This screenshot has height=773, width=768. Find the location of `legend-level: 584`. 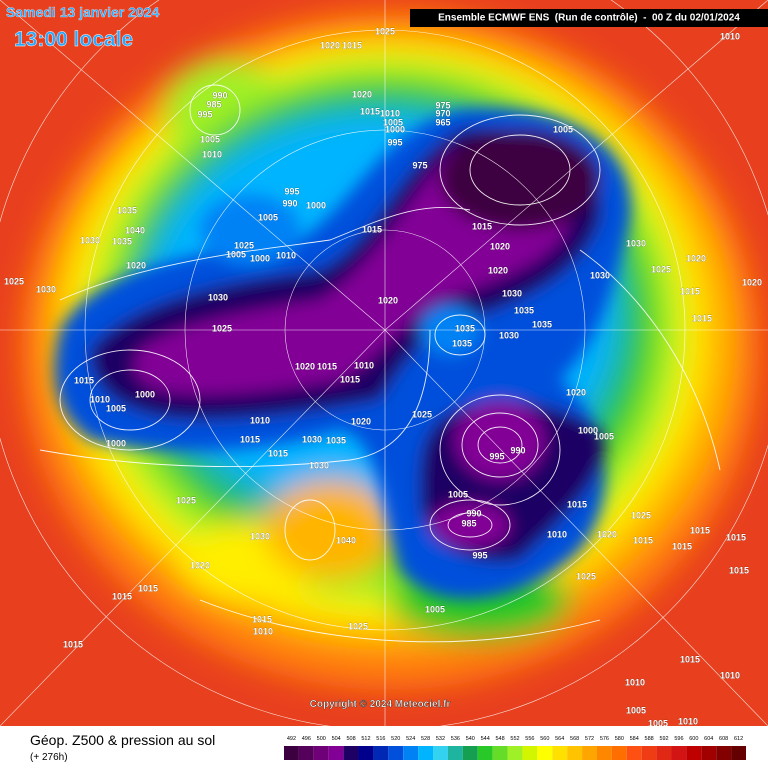

legend-level: 584 is located at coordinates (634, 739).